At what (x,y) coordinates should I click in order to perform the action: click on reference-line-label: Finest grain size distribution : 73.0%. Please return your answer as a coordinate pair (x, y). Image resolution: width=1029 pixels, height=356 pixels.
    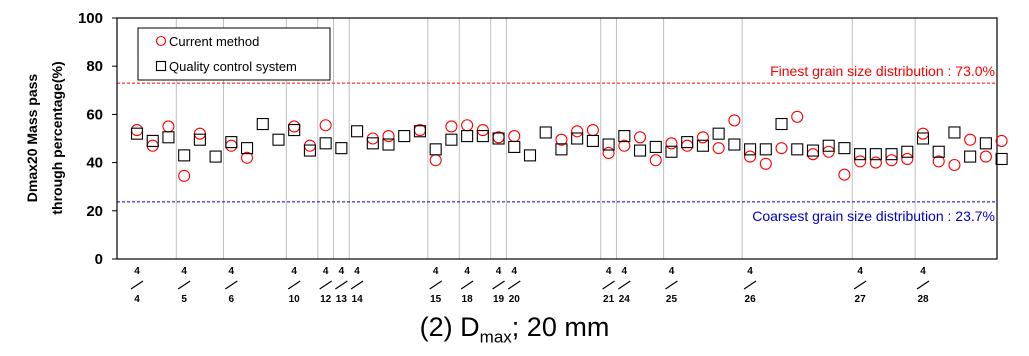
    Looking at the image, I should click on (882, 71).